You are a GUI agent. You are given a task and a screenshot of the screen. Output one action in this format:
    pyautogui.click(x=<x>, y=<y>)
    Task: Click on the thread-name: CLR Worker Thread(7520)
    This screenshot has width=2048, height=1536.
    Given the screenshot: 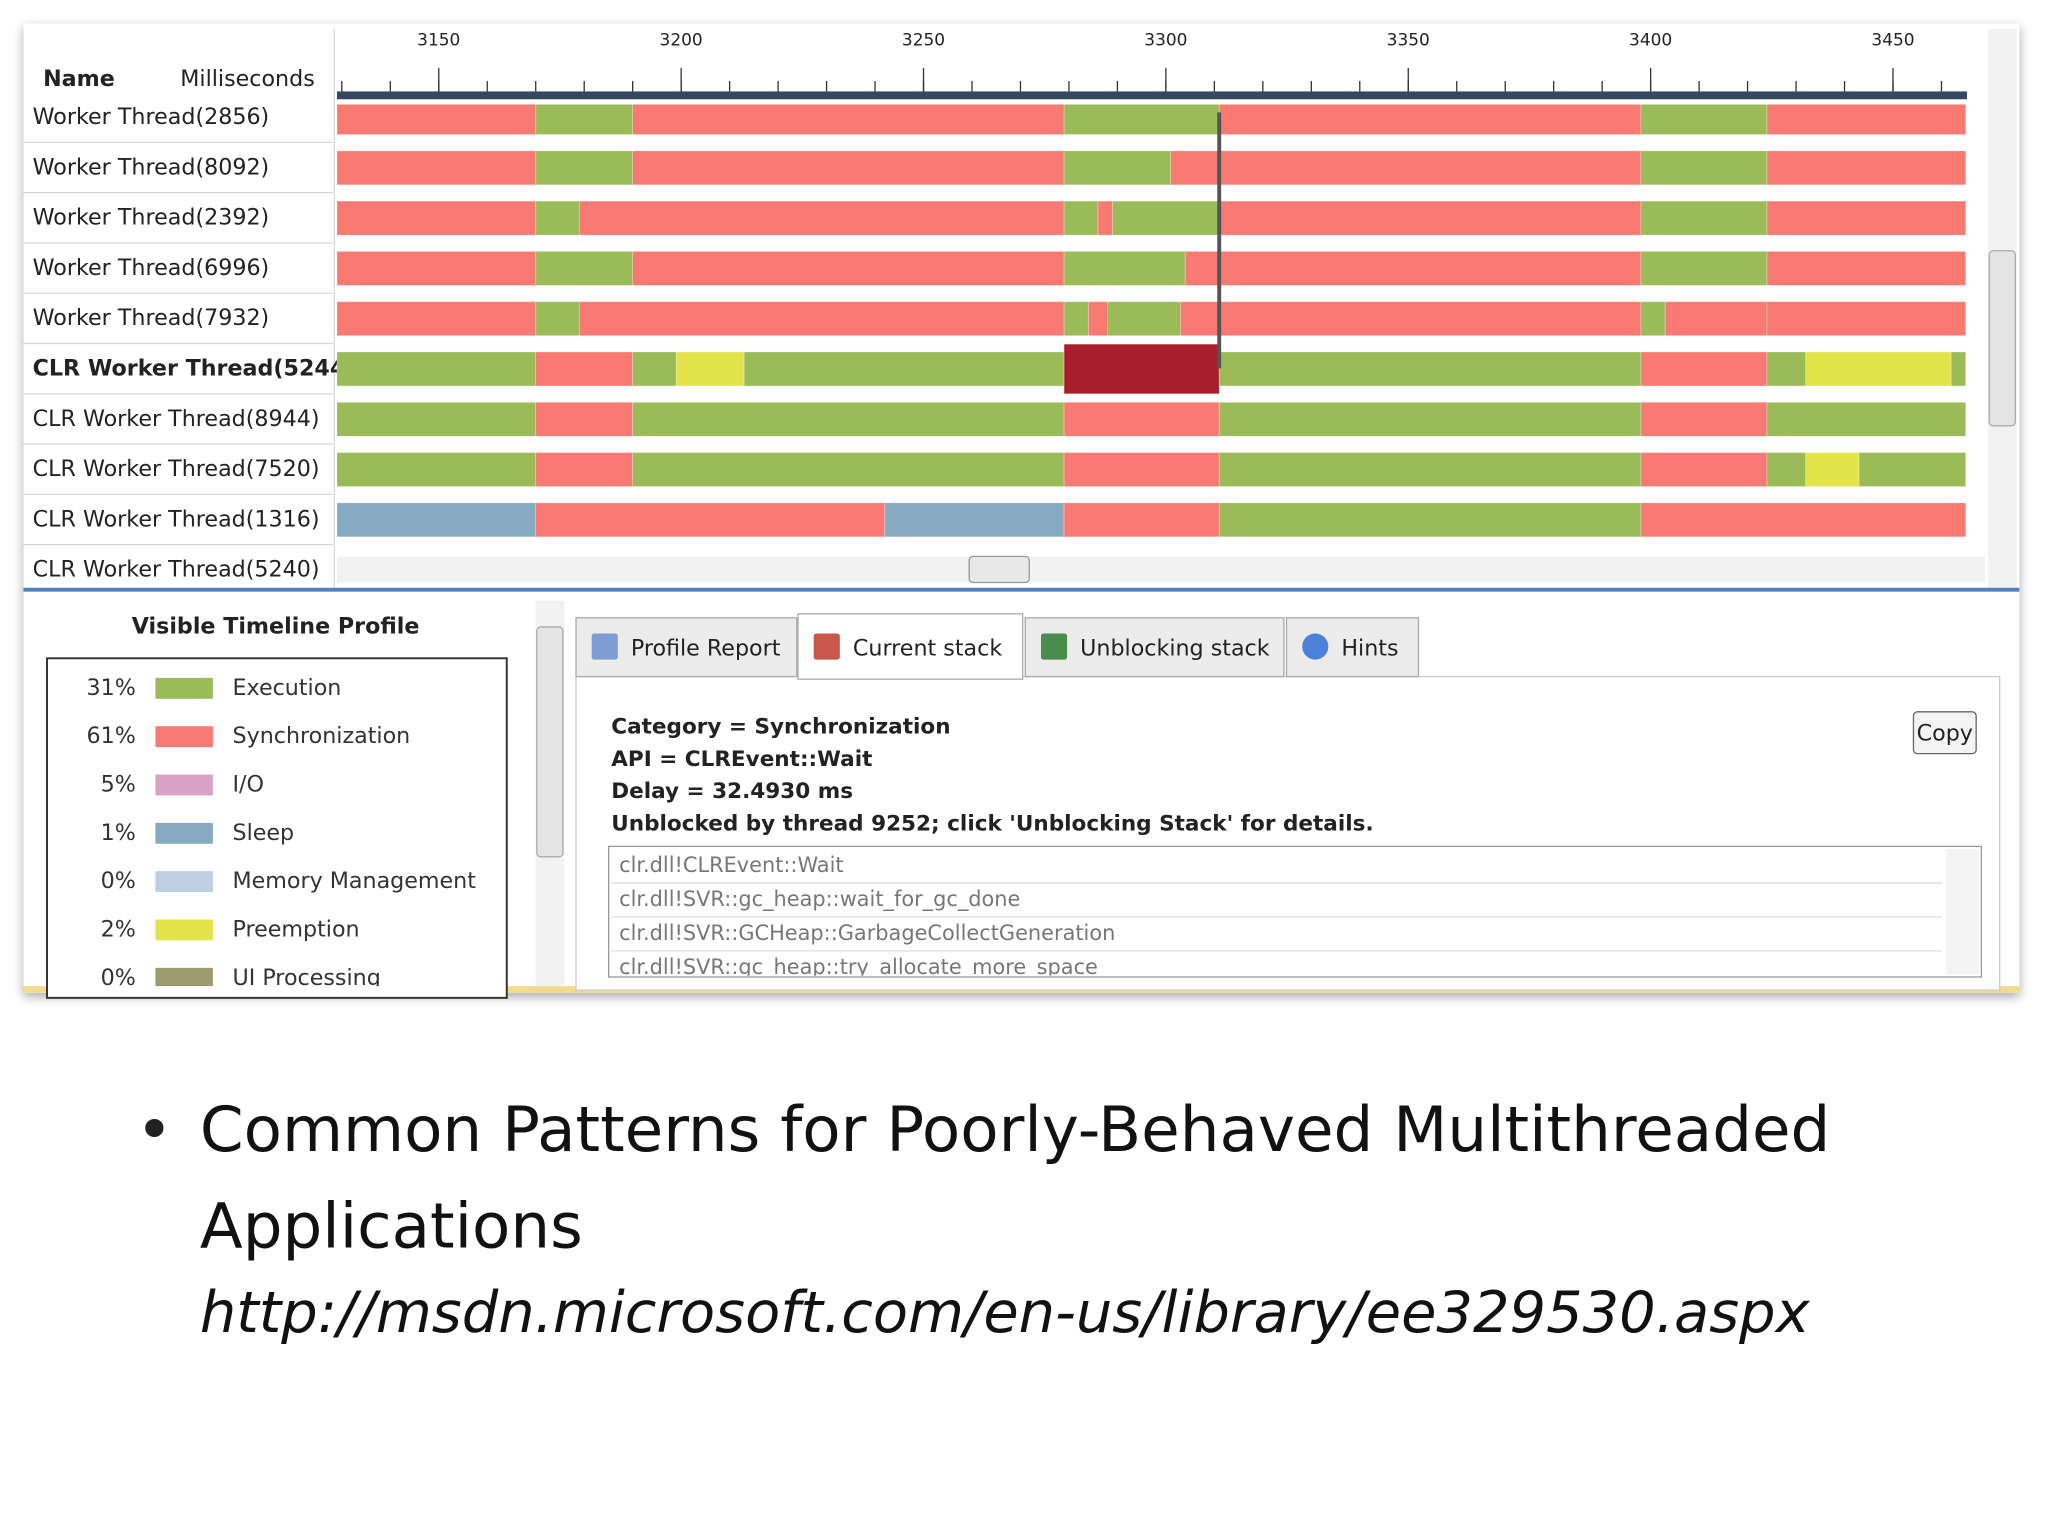 What is the action you would take?
    pyautogui.click(x=176, y=469)
    